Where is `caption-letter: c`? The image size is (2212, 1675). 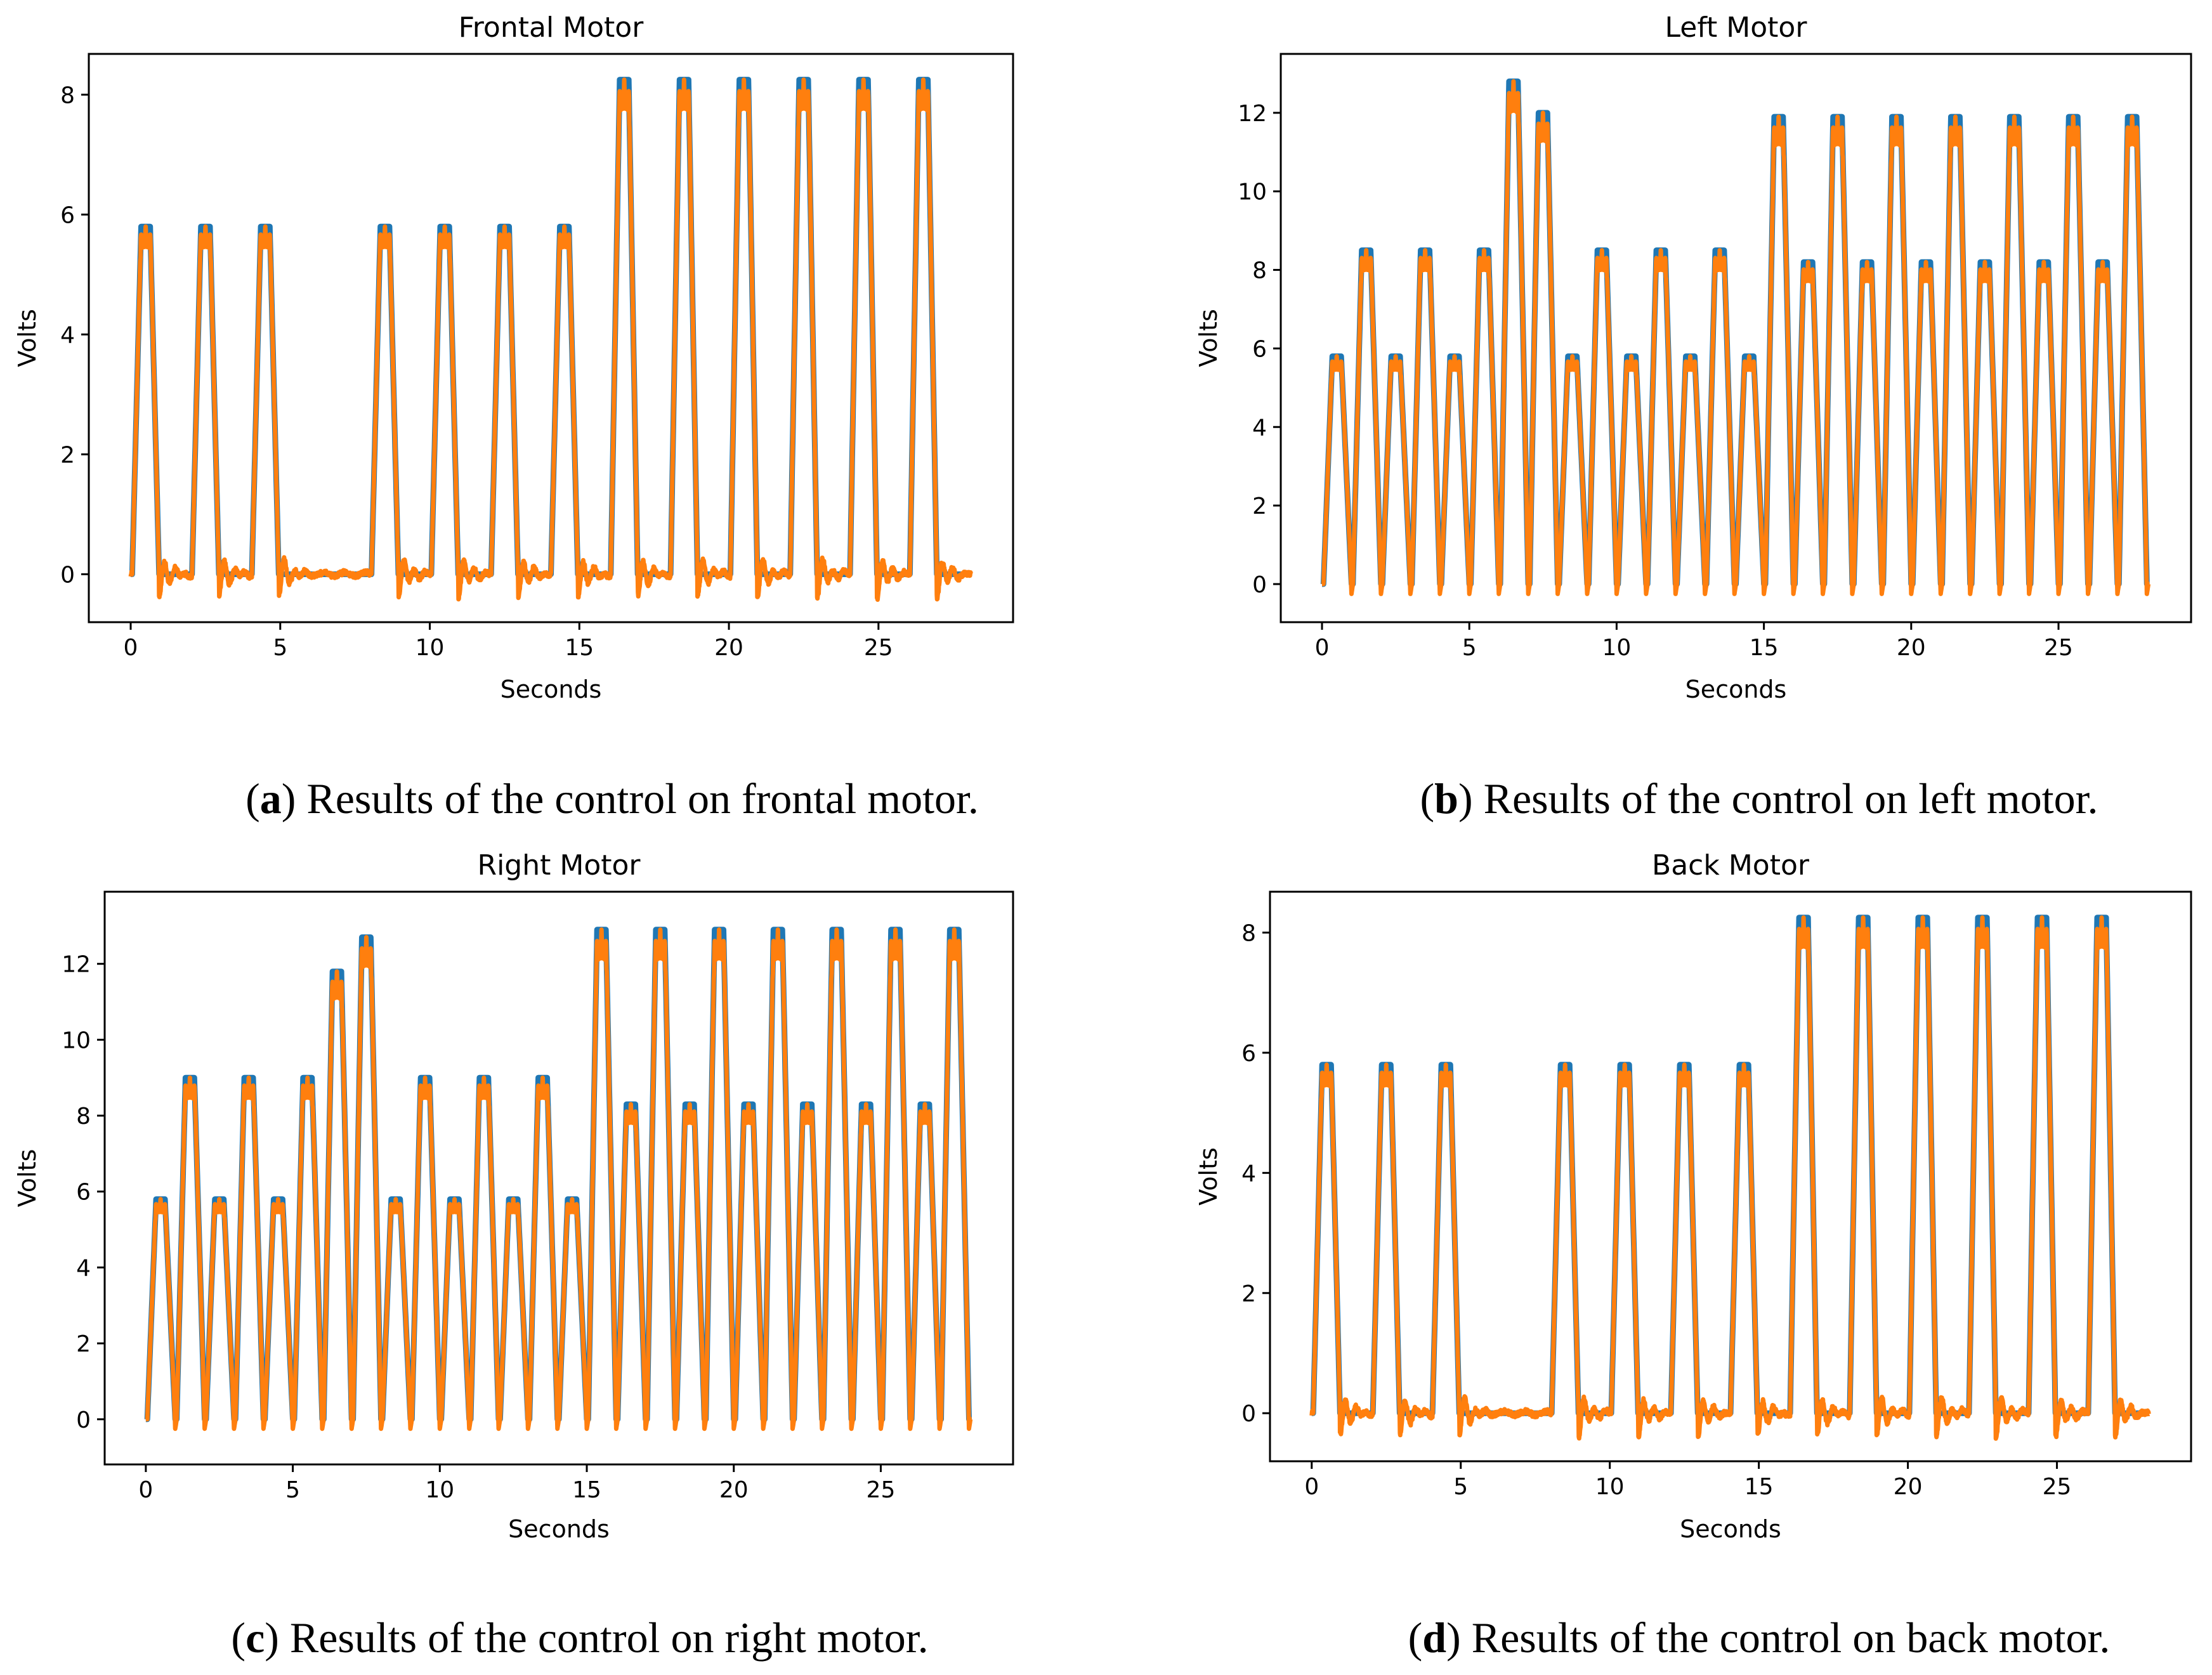 caption-letter: c is located at coordinates (255, 1637).